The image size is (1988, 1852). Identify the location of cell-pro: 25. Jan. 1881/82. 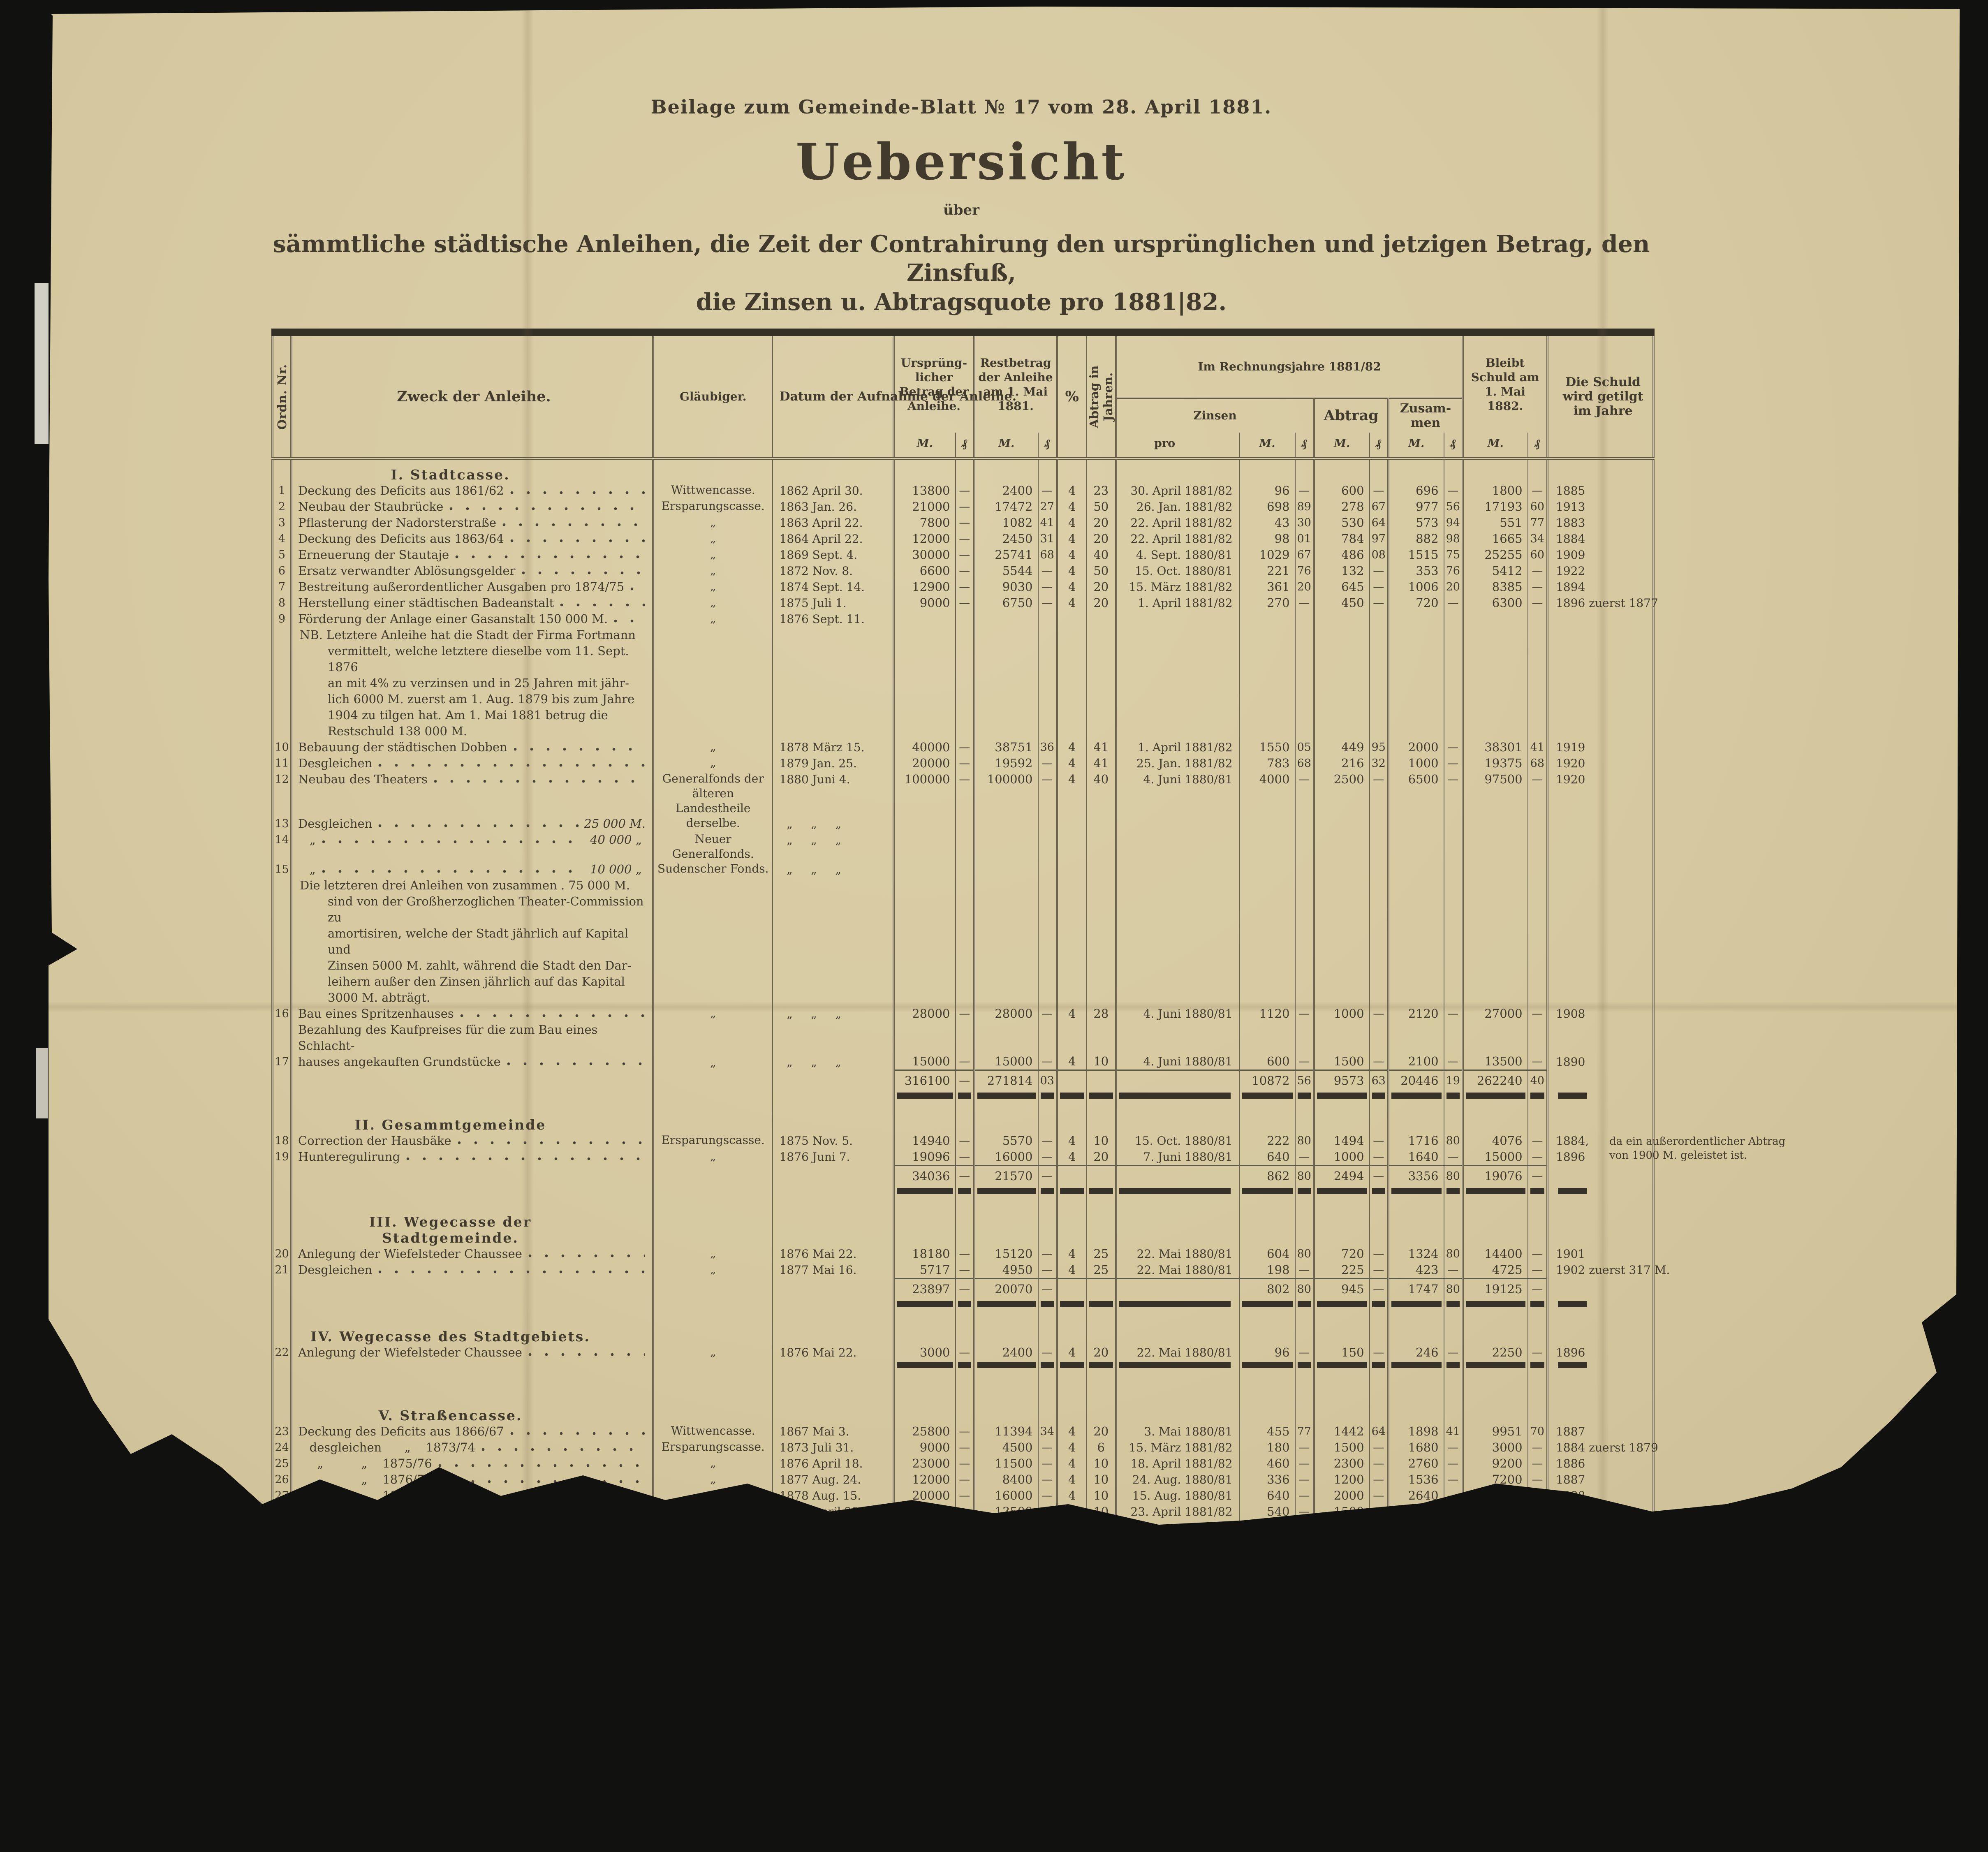
(1177, 763).